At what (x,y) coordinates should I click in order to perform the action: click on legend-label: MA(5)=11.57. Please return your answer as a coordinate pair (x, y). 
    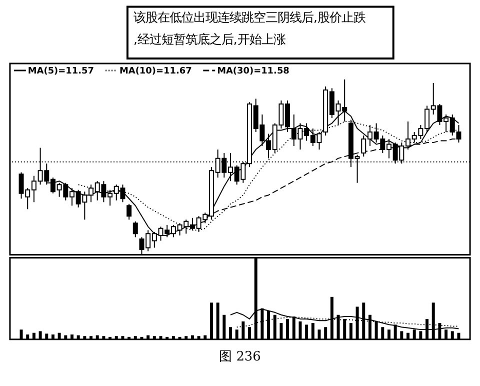
    Looking at the image, I should click on (61, 71).